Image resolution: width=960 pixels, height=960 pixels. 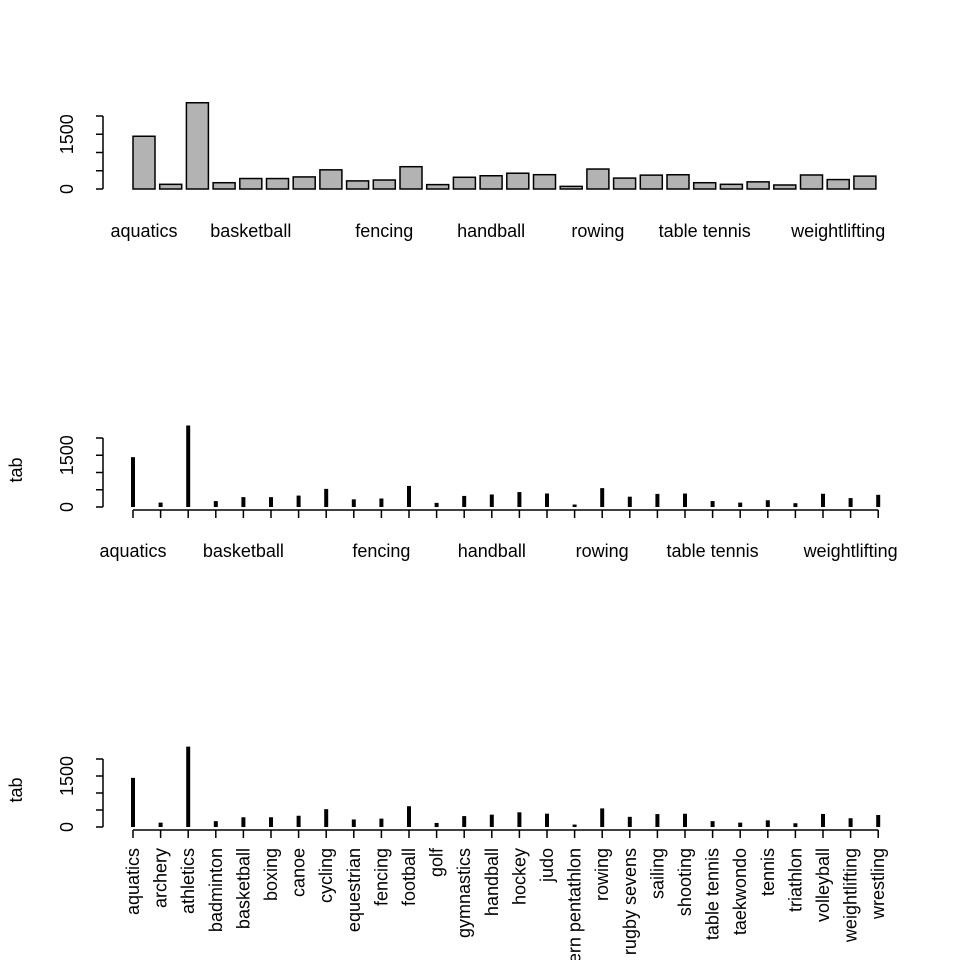 What do you see at coordinates (384, 184) in the screenshot?
I see `bar-fencing` at bounding box center [384, 184].